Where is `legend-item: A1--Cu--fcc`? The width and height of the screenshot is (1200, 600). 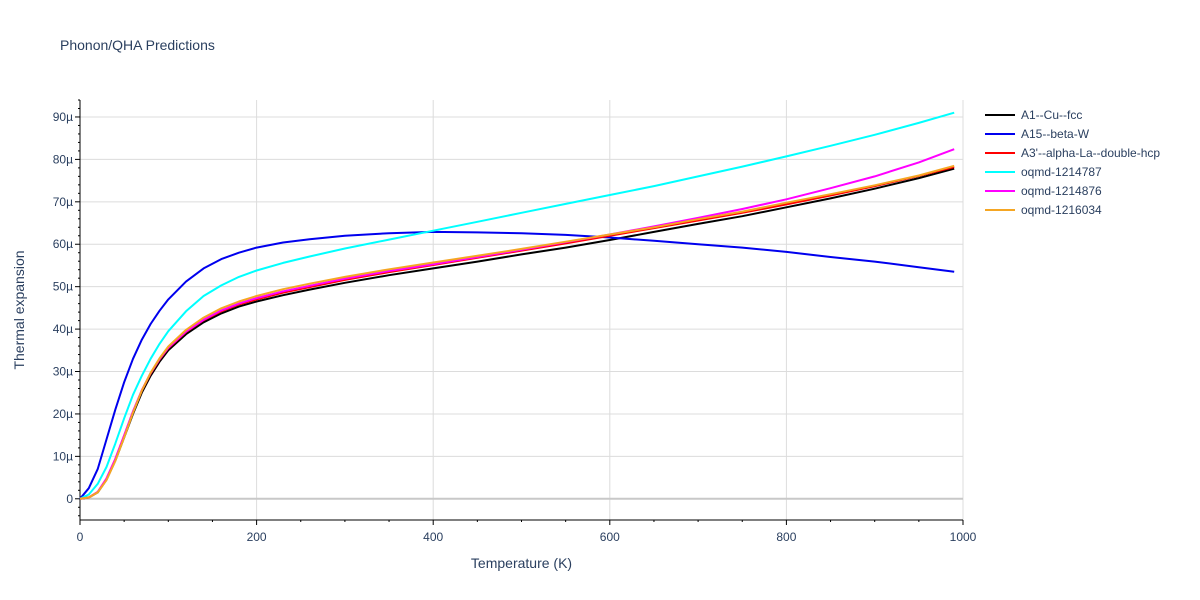 legend-item: A1--Cu--fcc is located at coordinates (1033, 115).